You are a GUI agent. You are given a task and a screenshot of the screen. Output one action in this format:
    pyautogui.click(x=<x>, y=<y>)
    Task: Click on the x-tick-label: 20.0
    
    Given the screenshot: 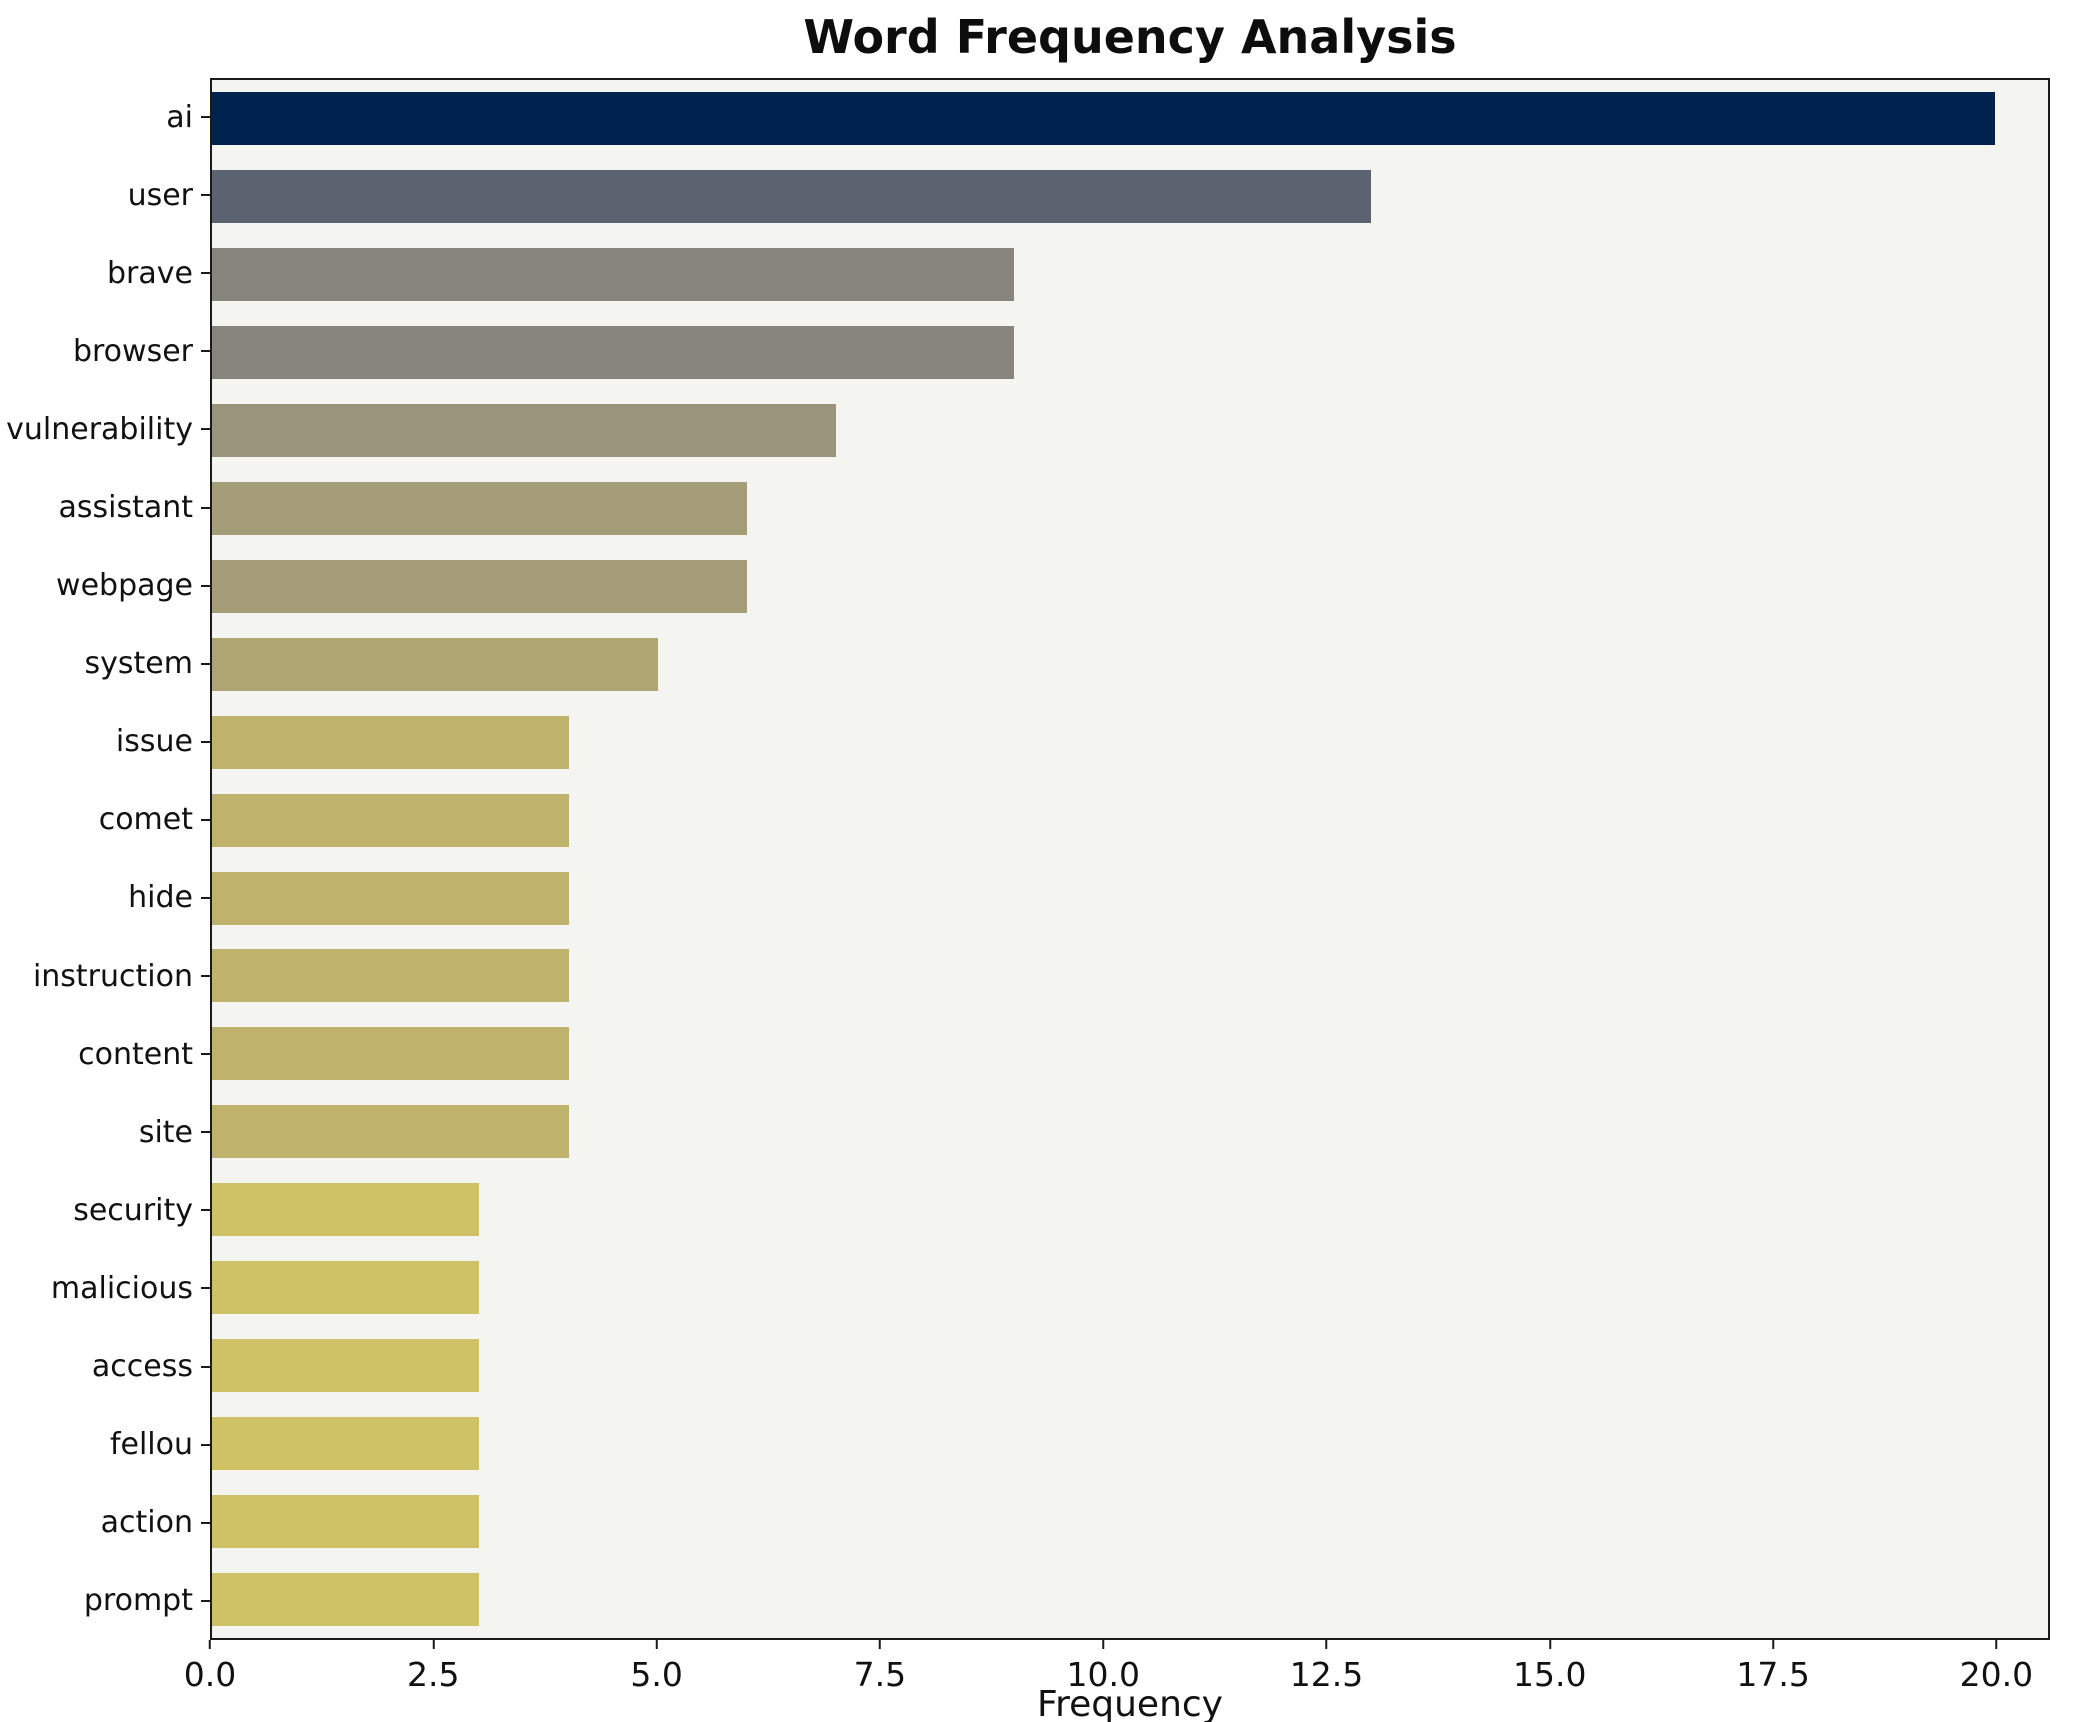 What is the action you would take?
    pyautogui.click(x=1996, y=1674)
    